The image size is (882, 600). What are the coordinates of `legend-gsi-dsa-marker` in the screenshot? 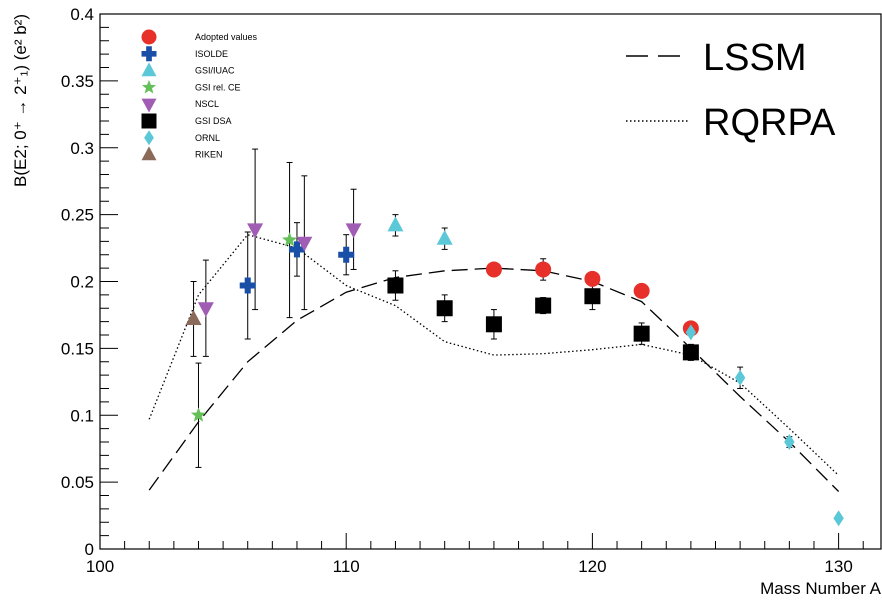 It's located at (149, 121).